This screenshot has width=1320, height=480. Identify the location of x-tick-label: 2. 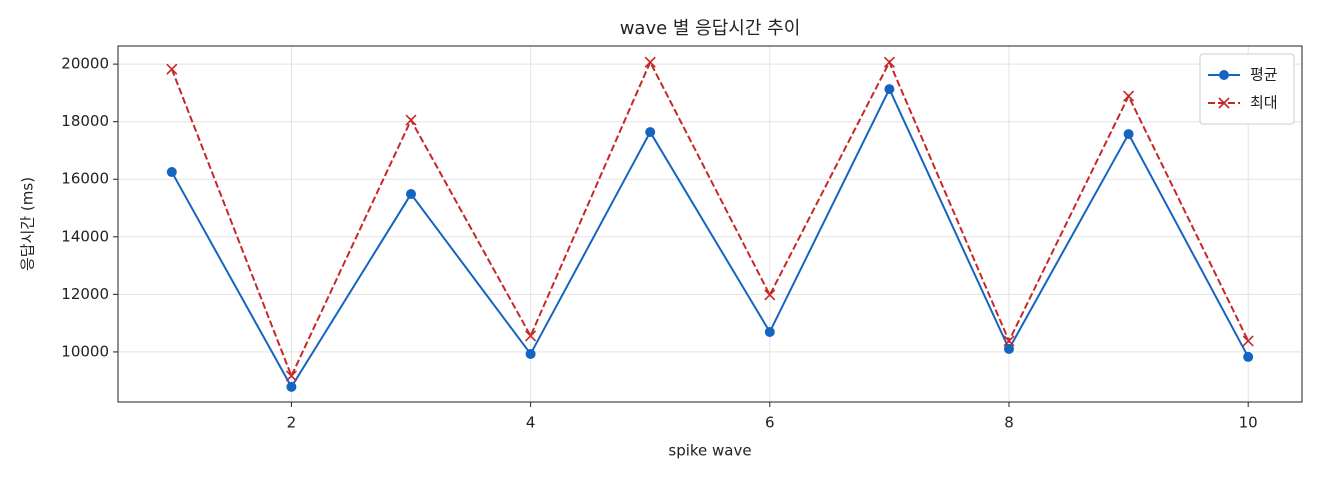
(292, 423).